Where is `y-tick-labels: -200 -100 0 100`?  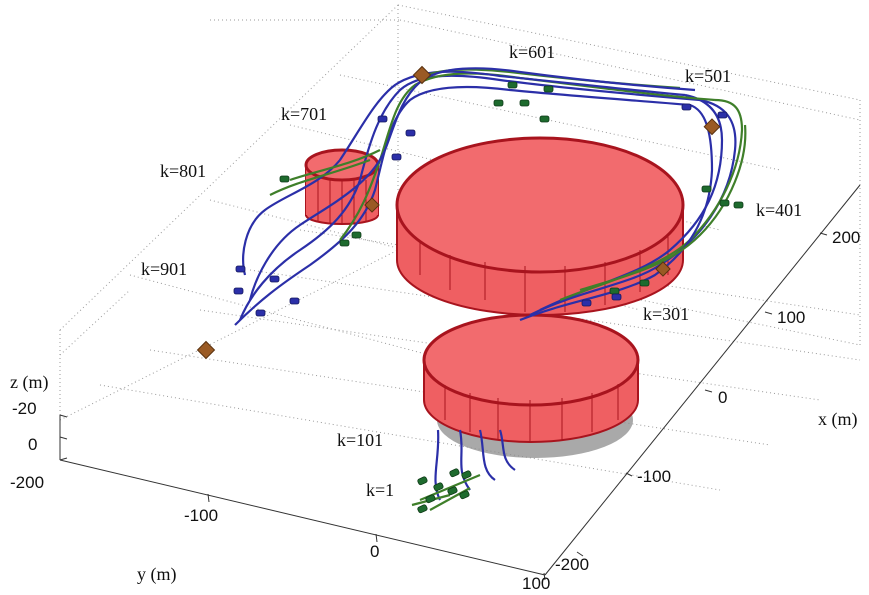
y-tick-labels: -200 -100 0 100 is located at coordinates (280, 533).